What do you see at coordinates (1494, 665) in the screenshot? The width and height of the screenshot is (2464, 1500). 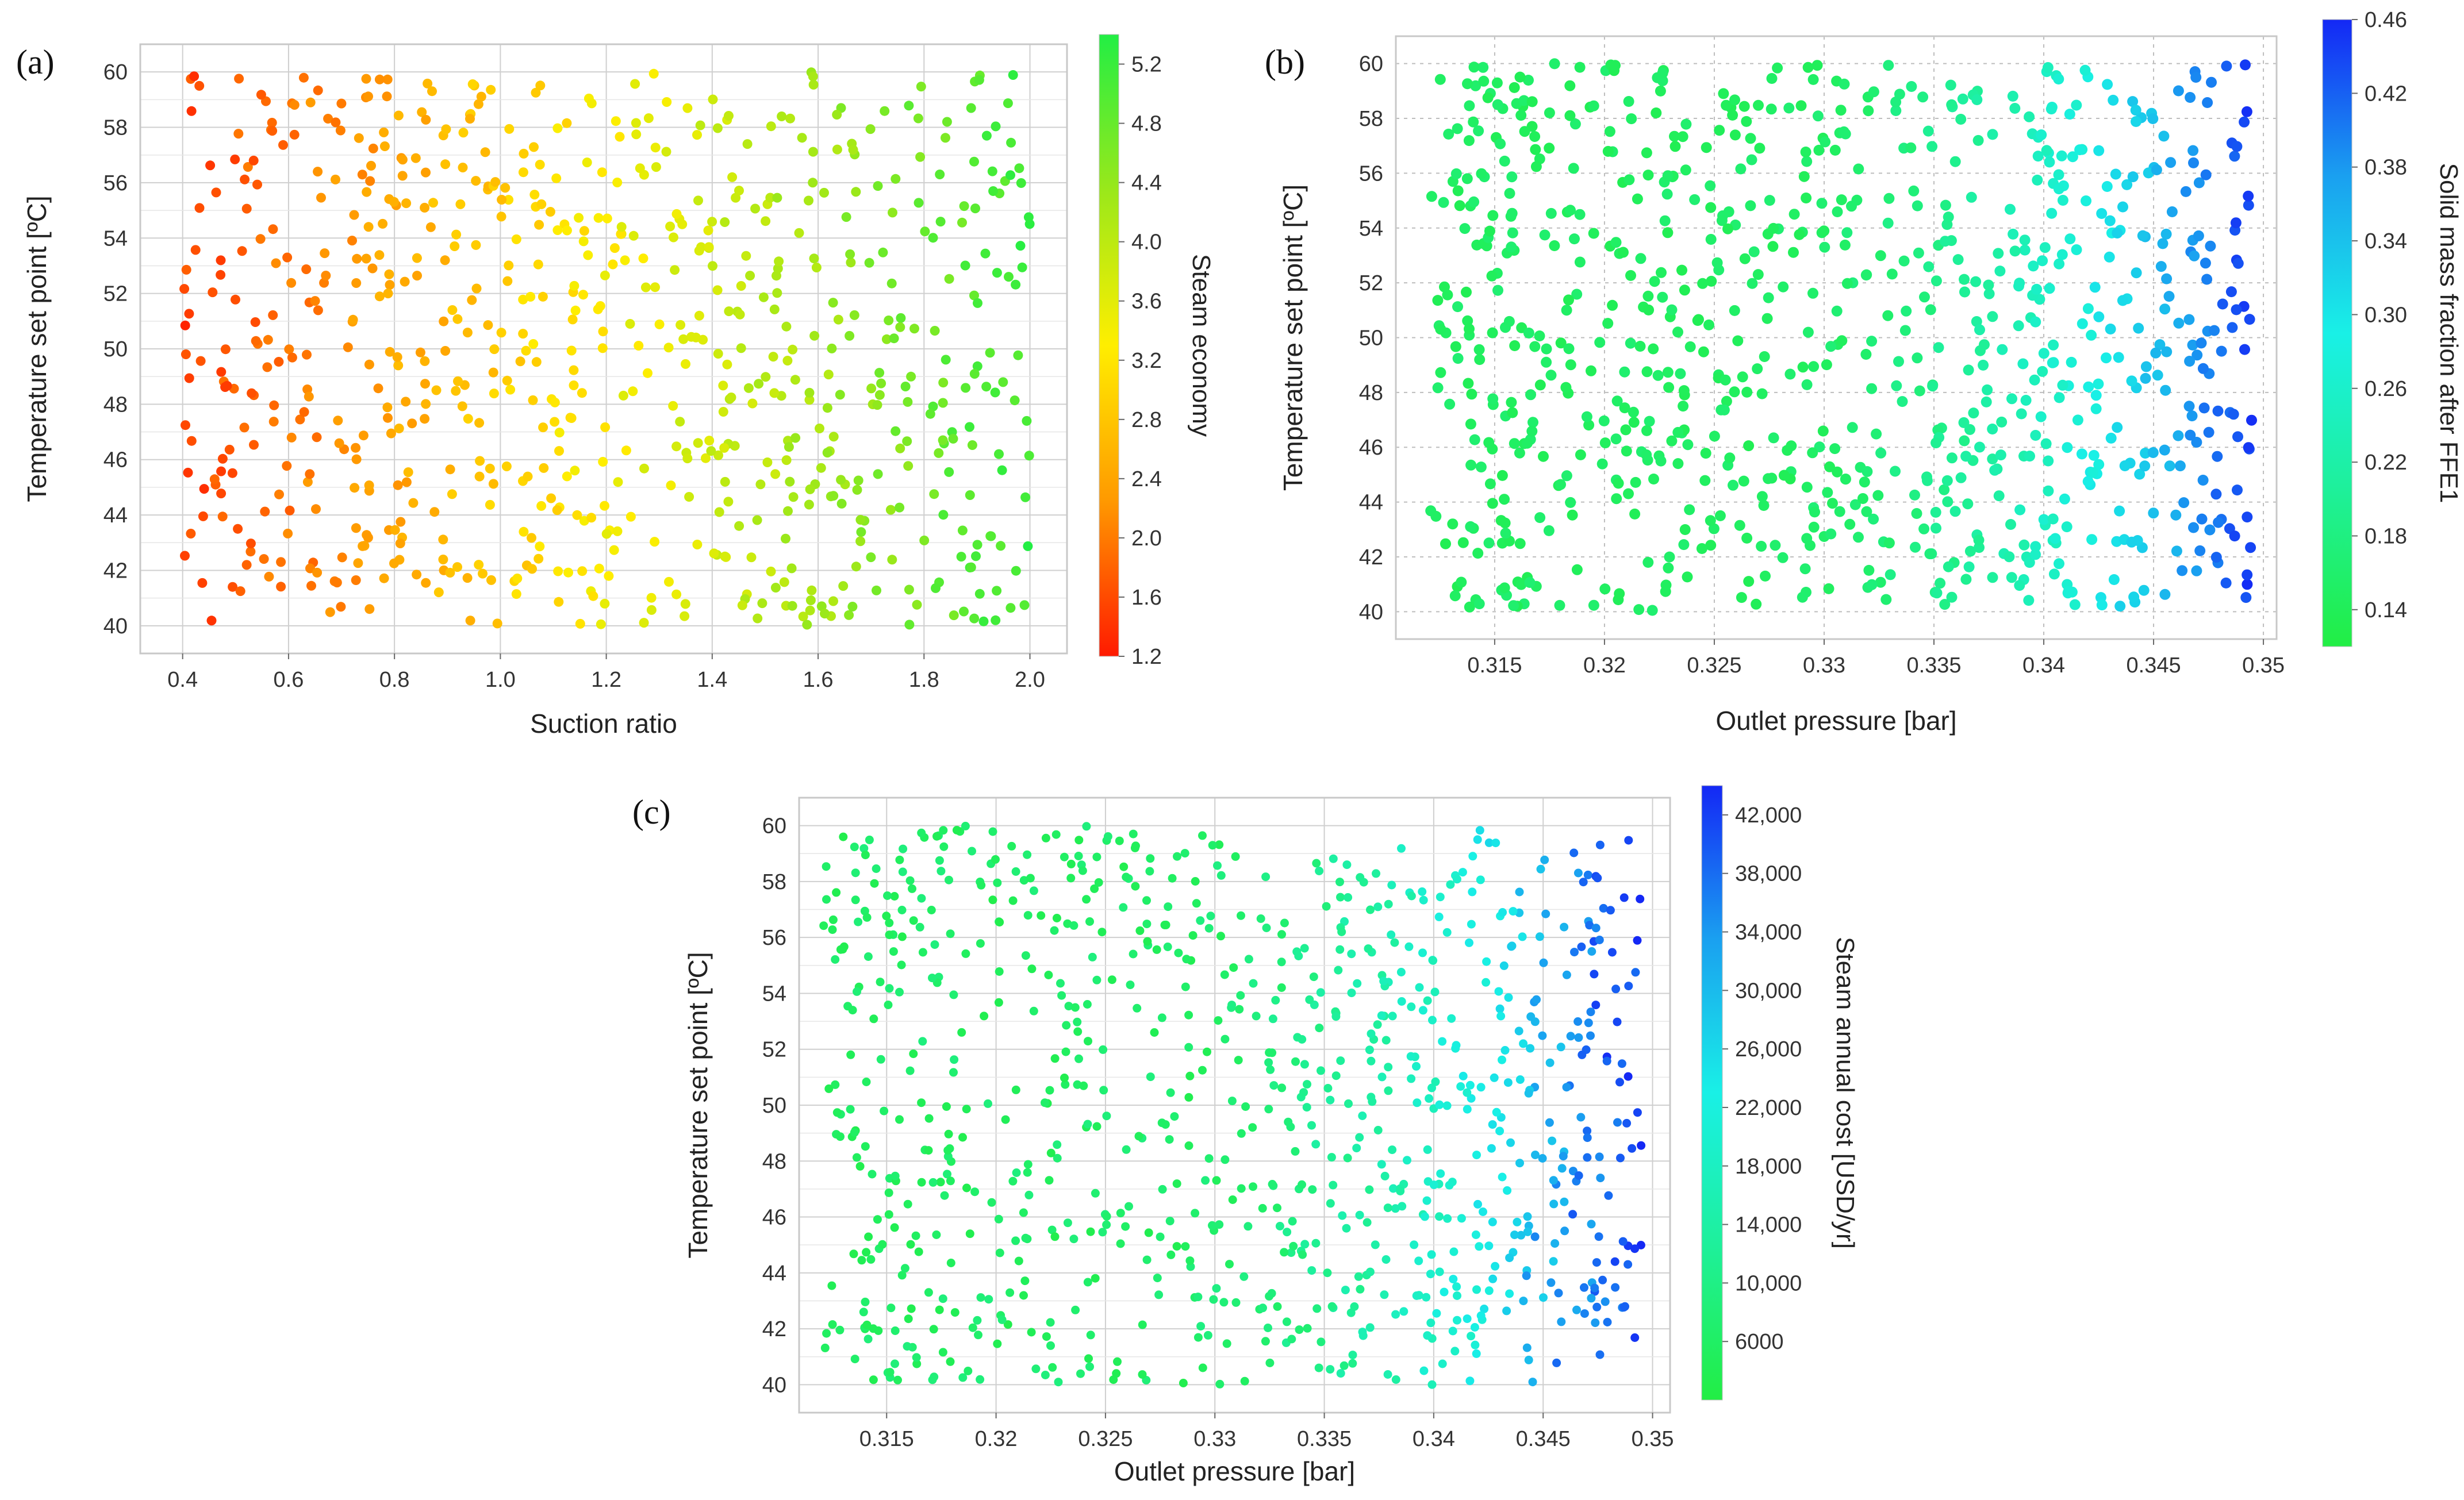 I see `x-tick-label: 0.315` at bounding box center [1494, 665].